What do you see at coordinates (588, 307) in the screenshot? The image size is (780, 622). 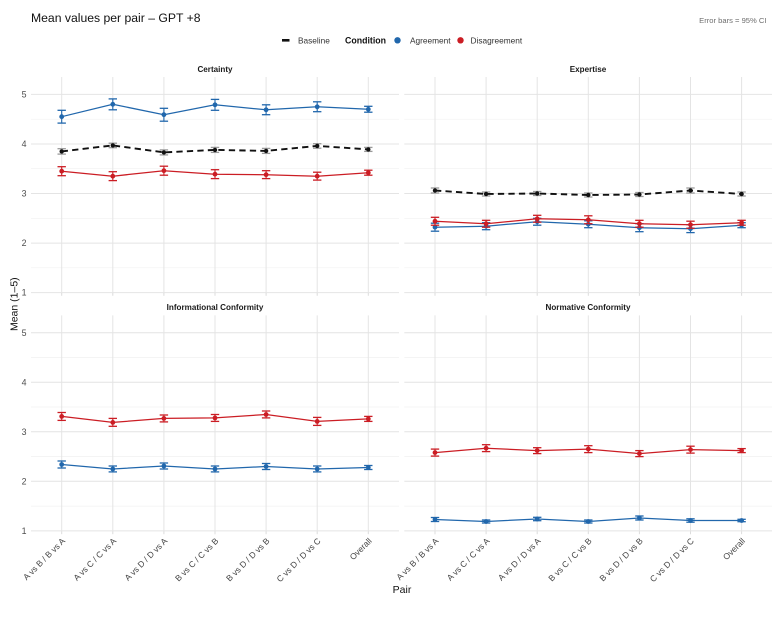 I see `svg-text: Normative Conformity` at bounding box center [588, 307].